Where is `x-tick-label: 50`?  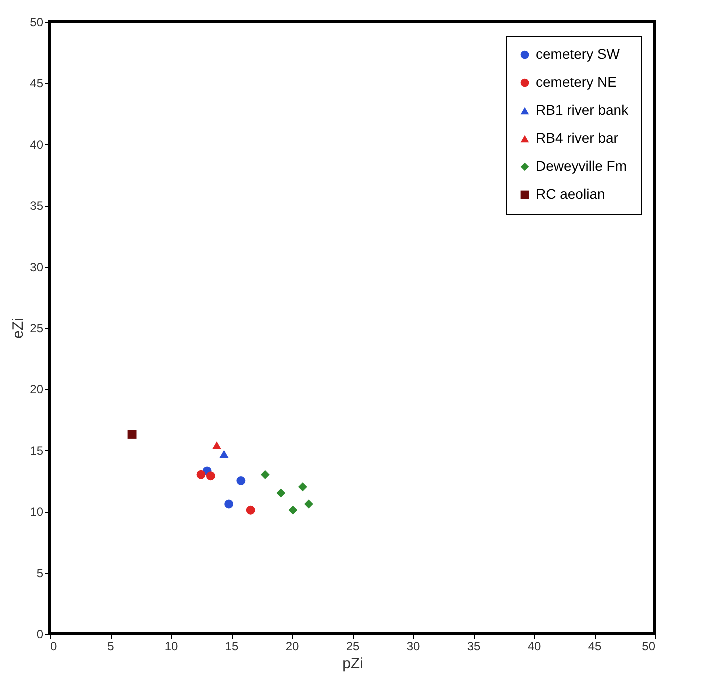
x-tick-label: 50 is located at coordinates (649, 647).